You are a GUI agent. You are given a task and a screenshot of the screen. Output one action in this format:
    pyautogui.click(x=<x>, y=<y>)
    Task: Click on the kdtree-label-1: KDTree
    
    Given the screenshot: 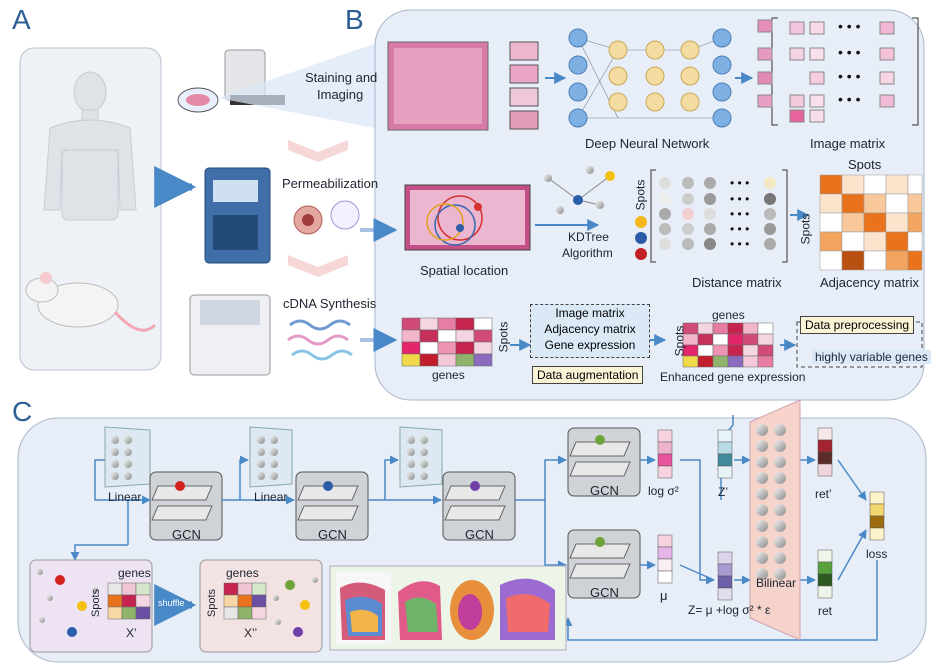 What is the action you would take?
    pyautogui.click(x=588, y=237)
    